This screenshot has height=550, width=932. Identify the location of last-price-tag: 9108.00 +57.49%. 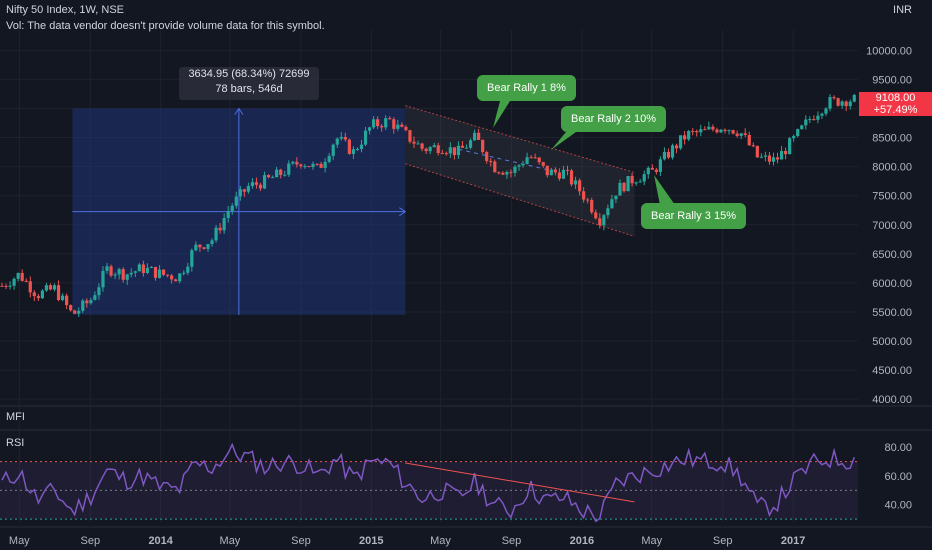
(895, 104).